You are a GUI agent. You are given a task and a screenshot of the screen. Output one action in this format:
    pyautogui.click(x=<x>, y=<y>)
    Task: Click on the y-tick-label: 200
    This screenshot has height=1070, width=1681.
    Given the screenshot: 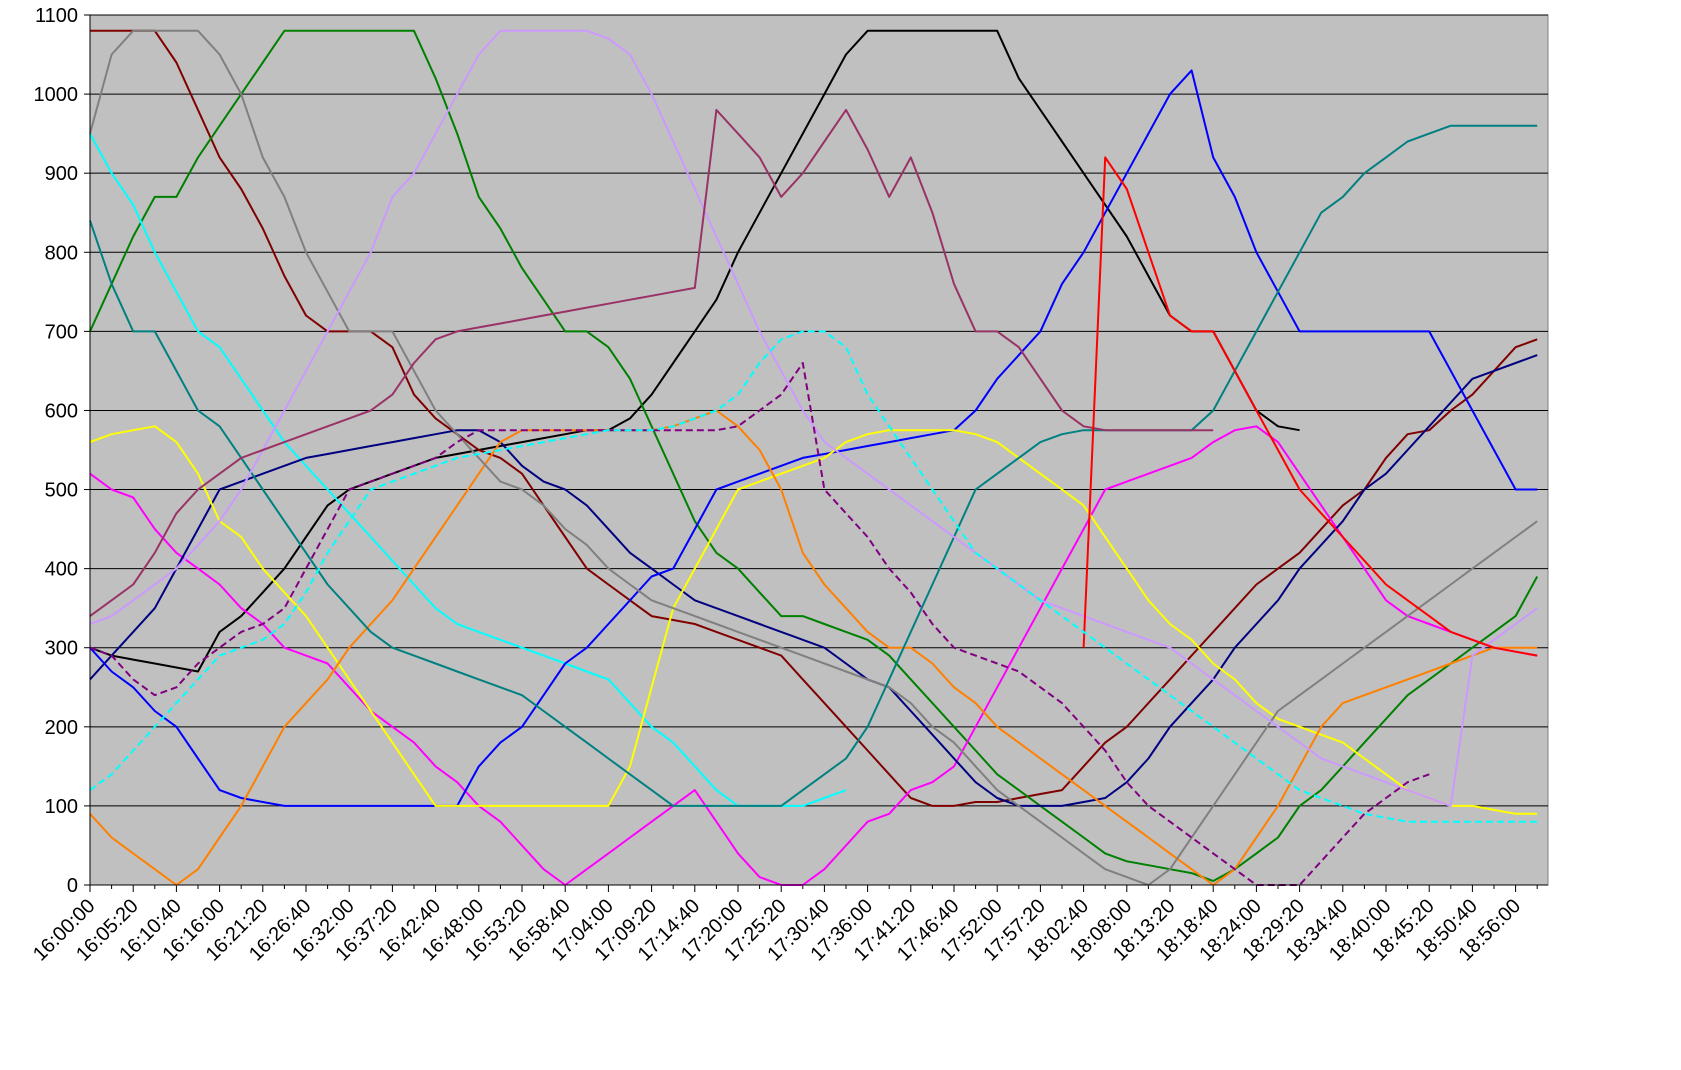 What is the action you would take?
    pyautogui.click(x=61, y=728)
    